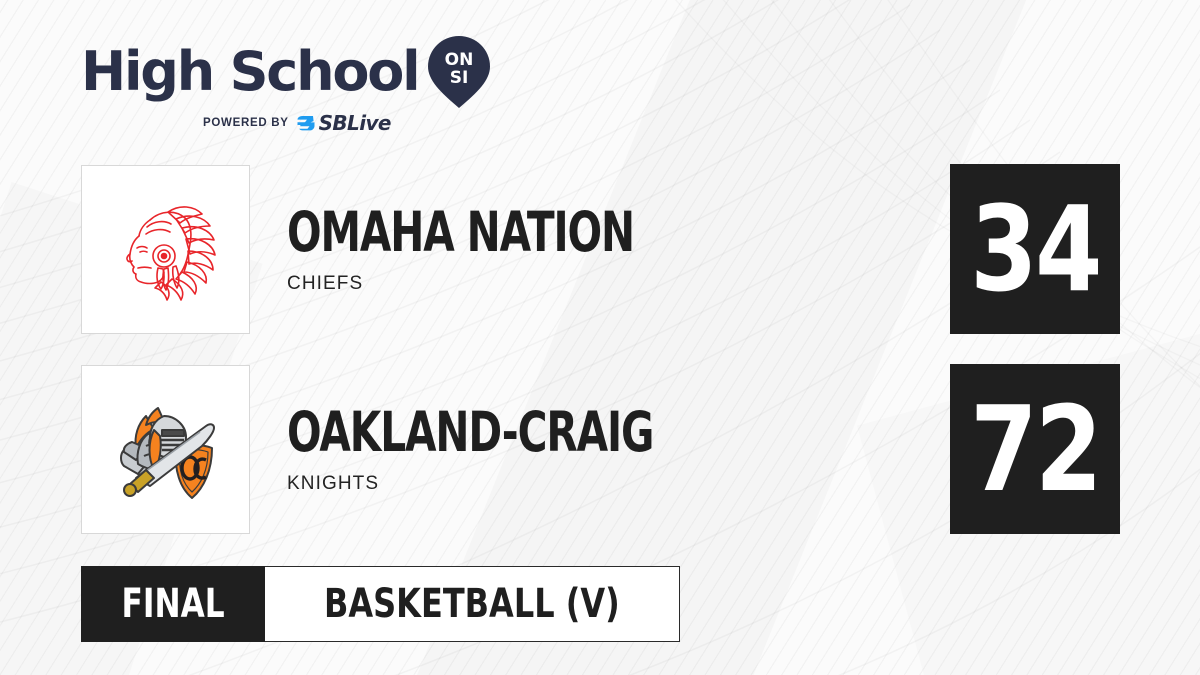 The image size is (1200, 675). I want to click on team-names: OAKLAND-CRAIG KNIGHTS, so click(534, 447).